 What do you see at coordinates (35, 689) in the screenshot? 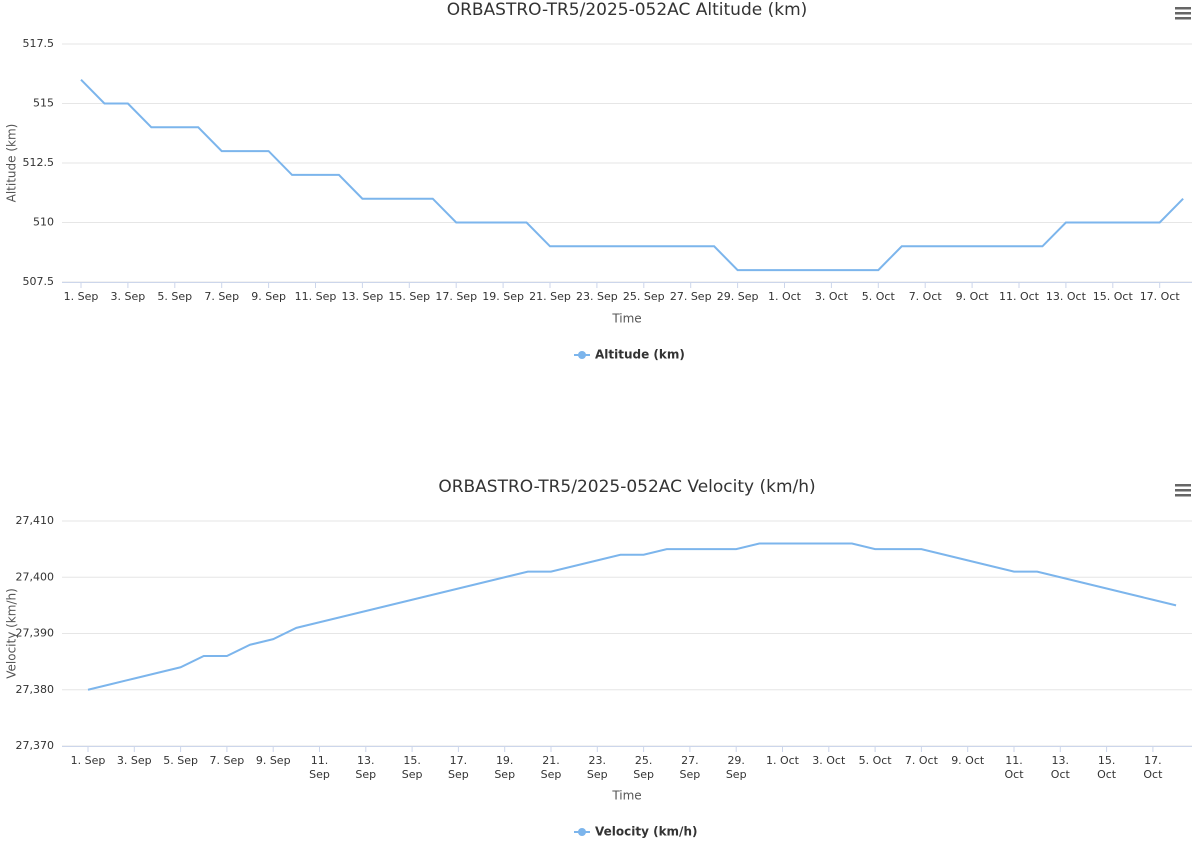
I see `y-tick-label: 27,380` at bounding box center [35, 689].